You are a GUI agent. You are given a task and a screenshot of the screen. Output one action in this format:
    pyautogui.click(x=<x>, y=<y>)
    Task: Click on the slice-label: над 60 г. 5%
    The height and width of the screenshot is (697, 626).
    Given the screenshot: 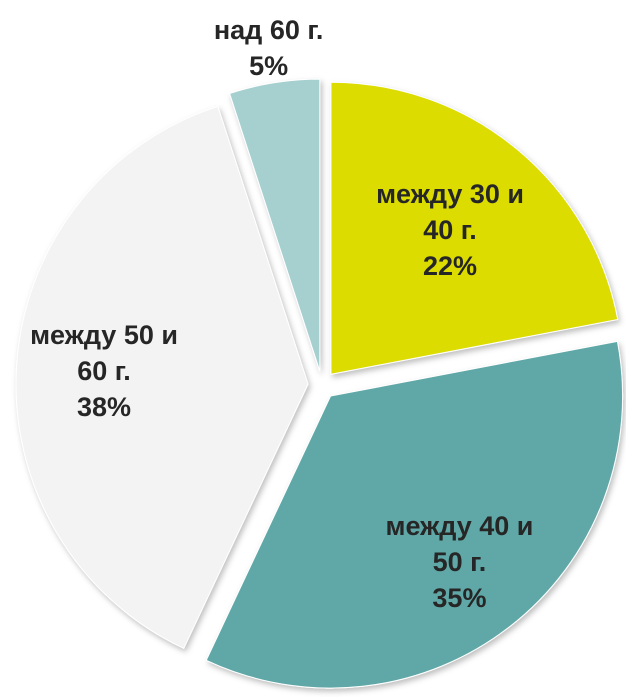 What is the action you would take?
    pyautogui.click(x=269, y=48)
    